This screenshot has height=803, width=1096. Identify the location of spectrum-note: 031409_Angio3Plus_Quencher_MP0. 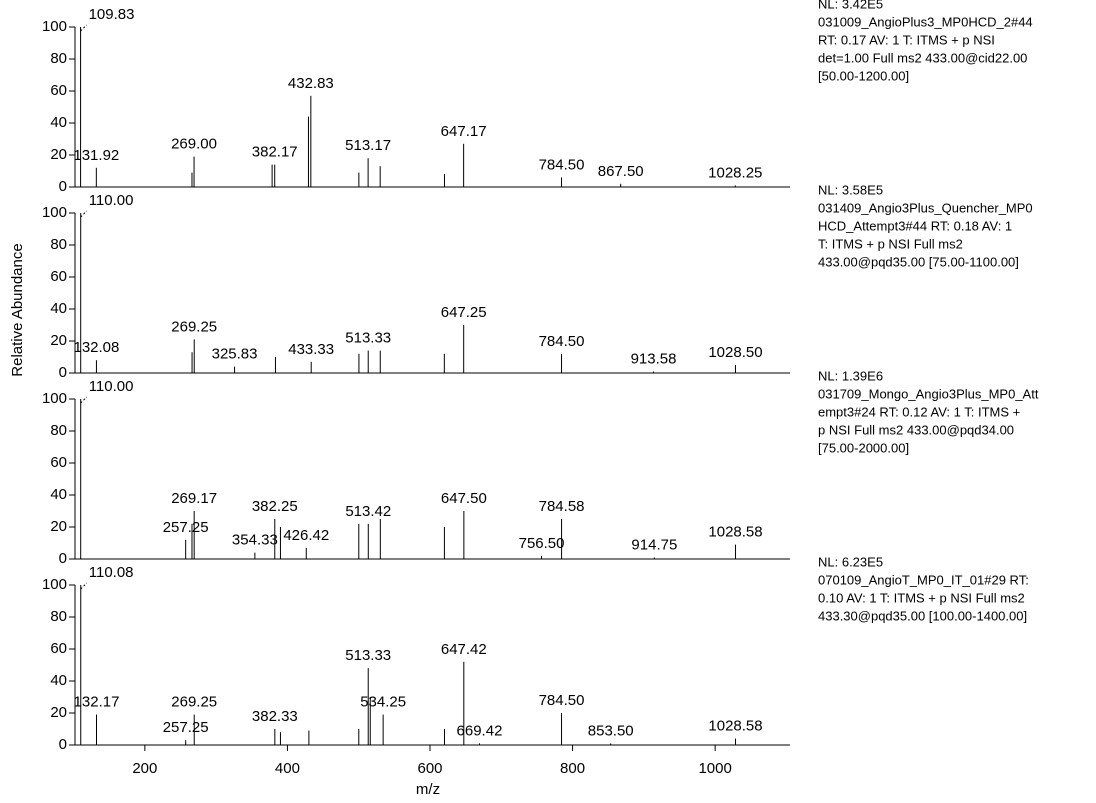
(925, 207).